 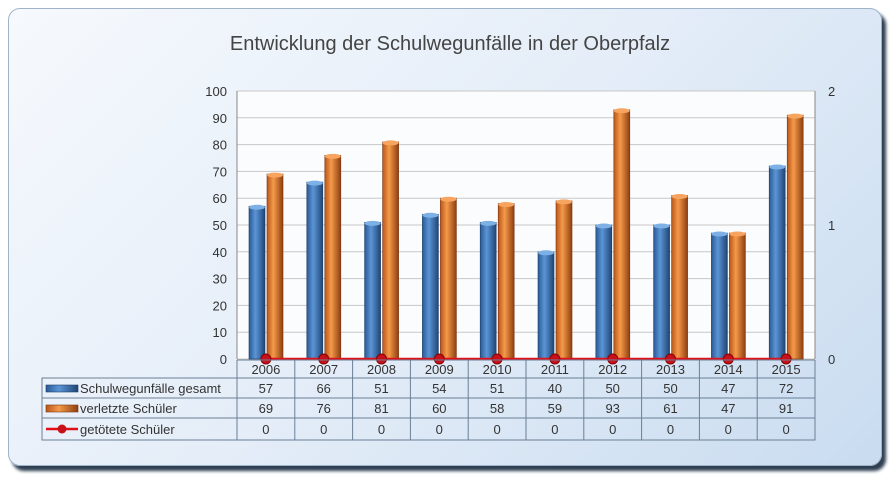 What do you see at coordinates (220, 332) in the screenshot?
I see `y-tick-label: 10` at bounding box center [220, 332].